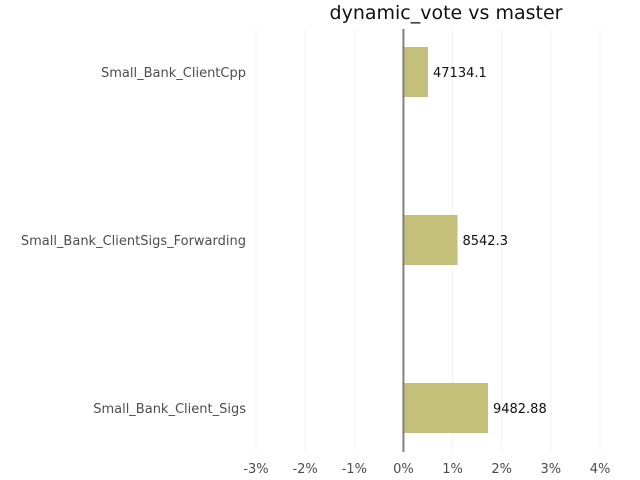  I want to click on x-tick-label: -1%, so click(354, 469).